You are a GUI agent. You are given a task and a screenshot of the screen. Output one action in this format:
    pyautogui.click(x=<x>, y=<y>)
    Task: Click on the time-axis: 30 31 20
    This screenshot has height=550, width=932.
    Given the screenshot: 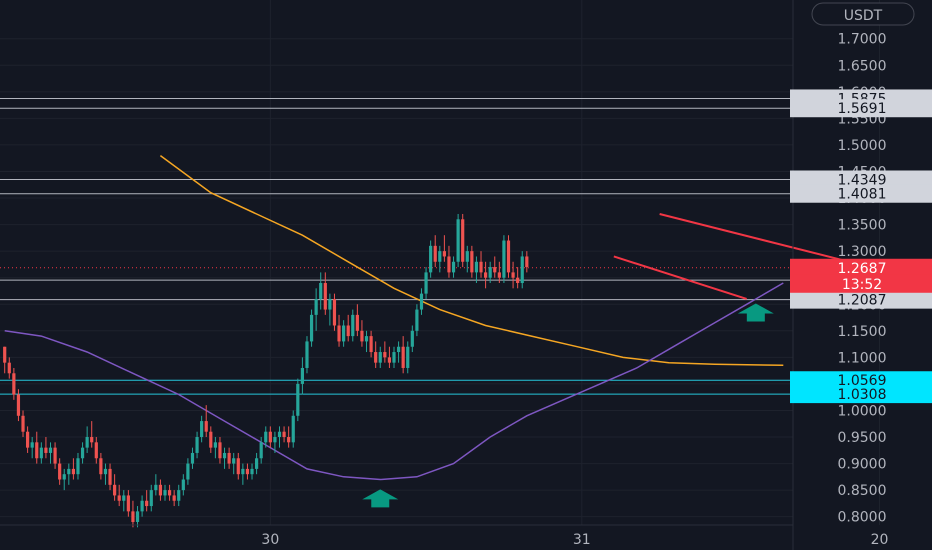 What is the action you would take?
    pyautogui.click(x=574, y=540)
    